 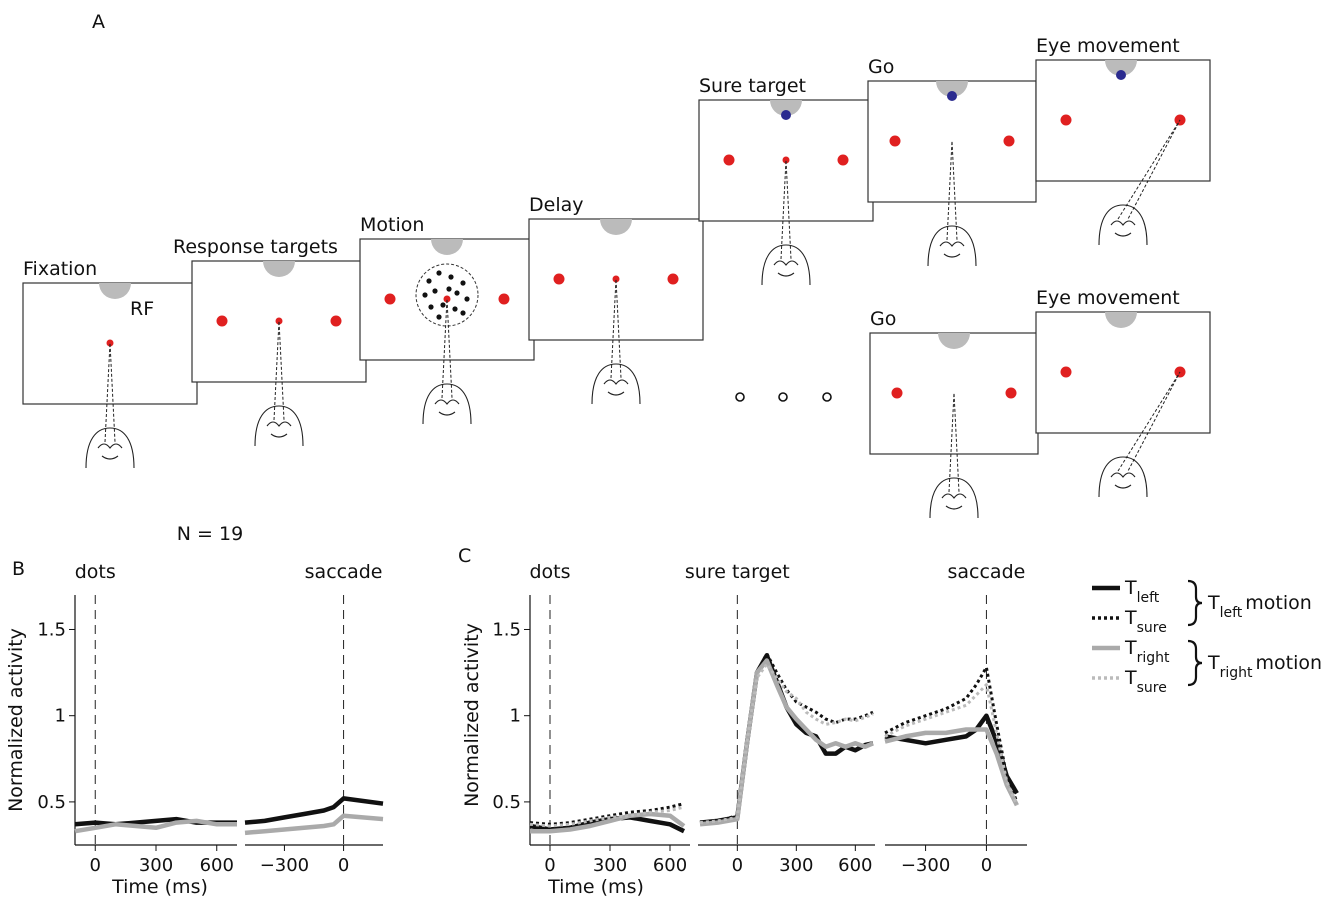 What do you see at coordinates (1153, 658) in the screenshot?
I see `legend-label-sub: right` at bounding box center [1153, 658].